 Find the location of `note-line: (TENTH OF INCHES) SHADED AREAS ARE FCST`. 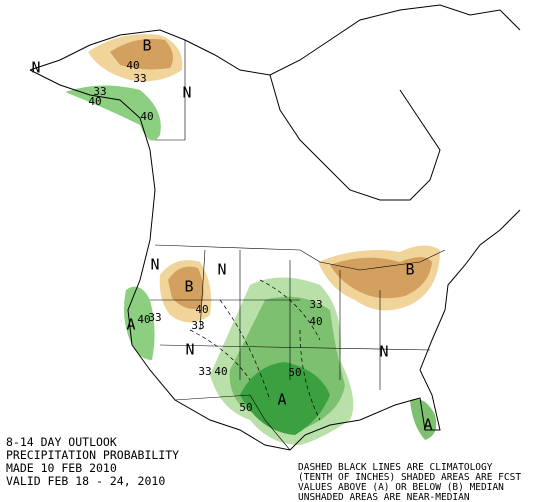

note-line: (TENTH OF INCHES) SHADED AREAS ARE FCST is located at coordinates (409, 477).